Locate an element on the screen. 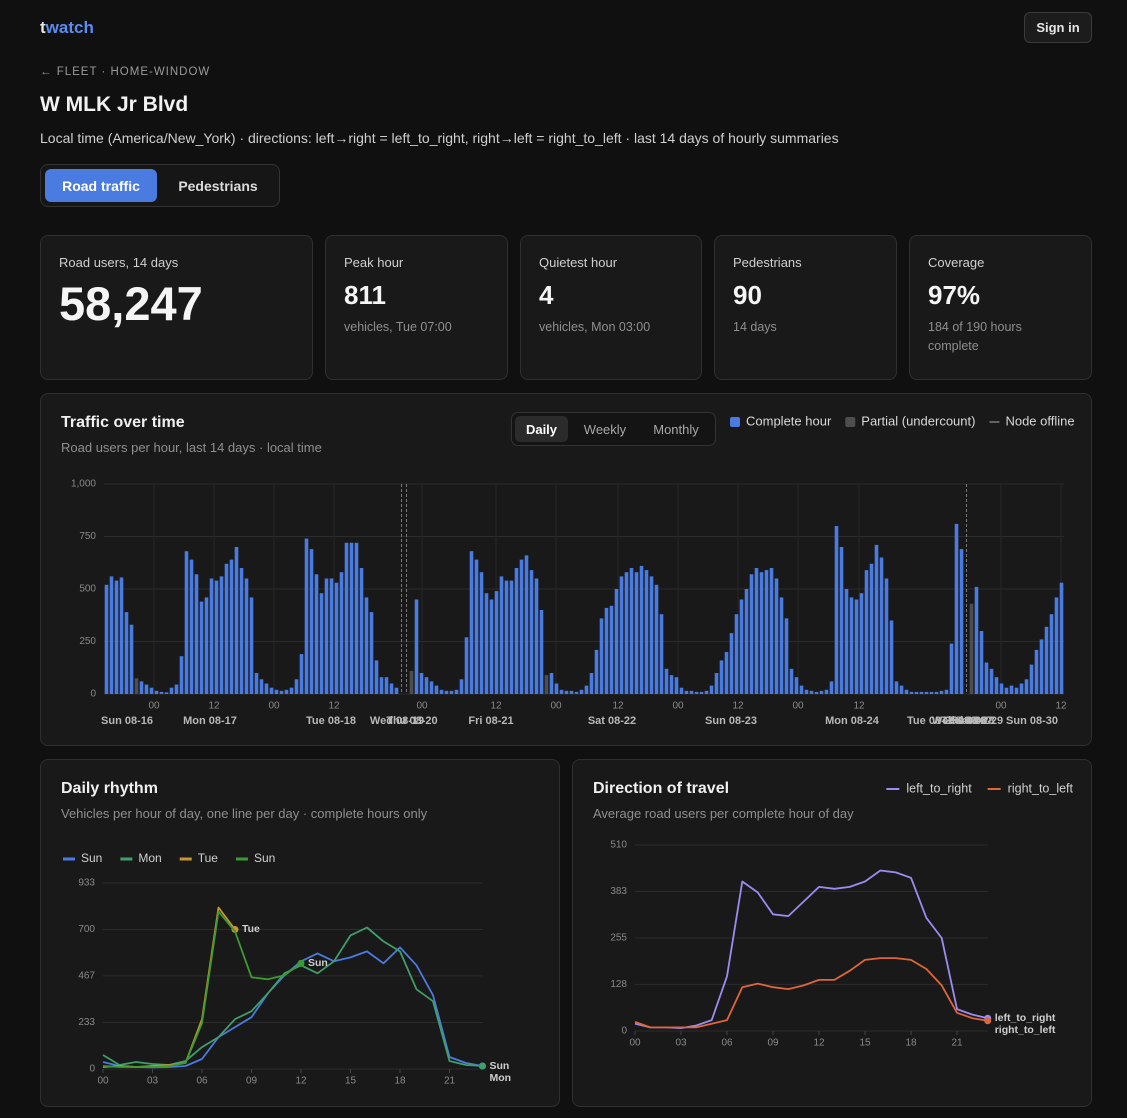  stat-label: Quietest hour is located at coordinates (578, 262).